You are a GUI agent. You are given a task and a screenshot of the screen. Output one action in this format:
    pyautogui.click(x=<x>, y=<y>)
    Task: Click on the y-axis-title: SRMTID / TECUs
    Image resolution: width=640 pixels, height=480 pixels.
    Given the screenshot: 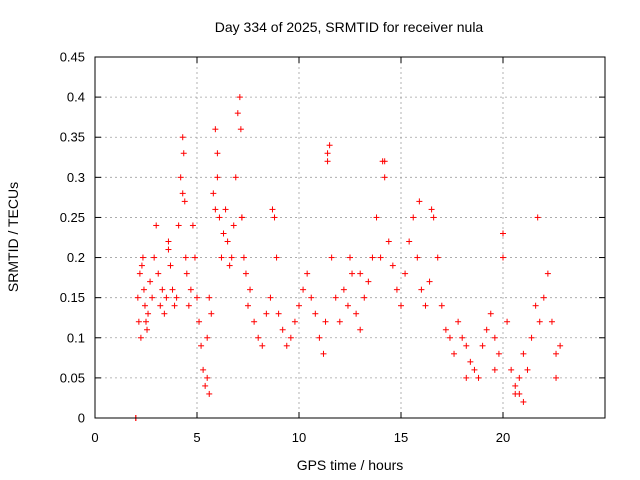 What is the action you would take?
    pyautogui.click(x=13, y=237)
    